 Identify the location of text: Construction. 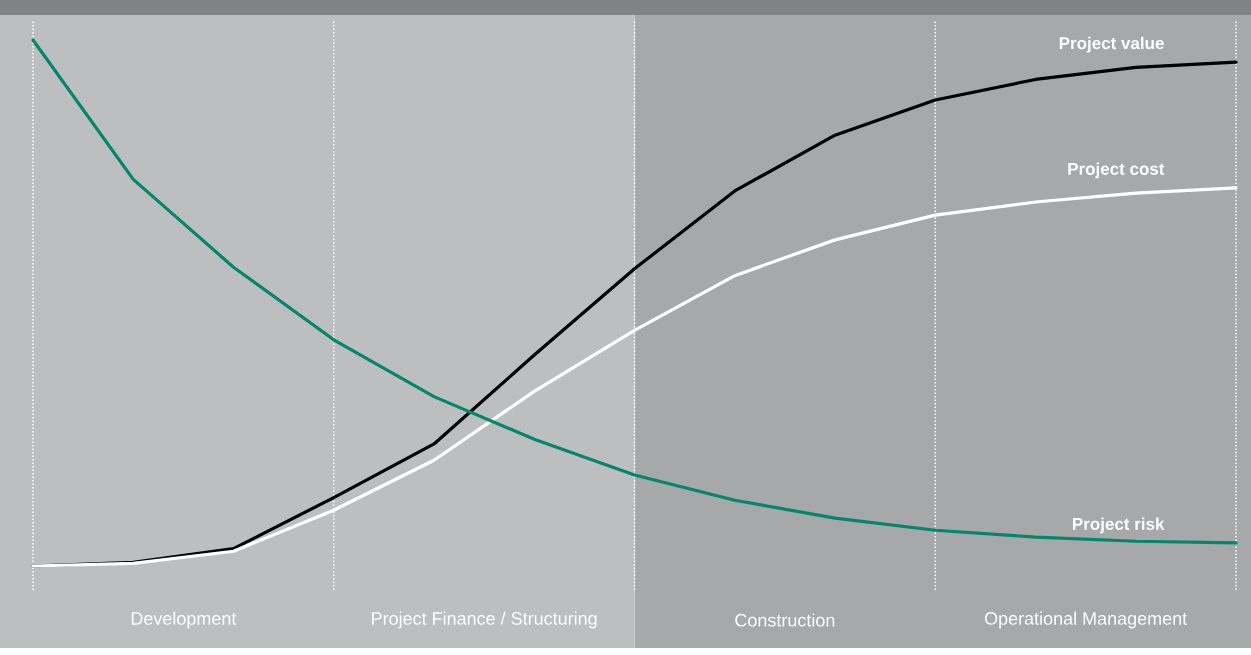
(785, 620).